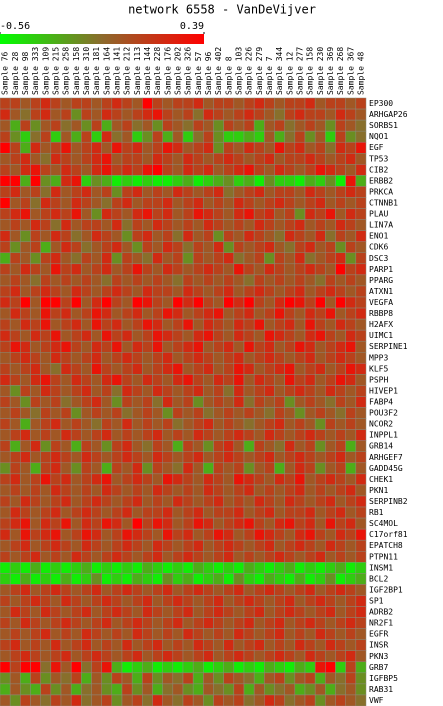 This screenshot has height=706, width=443. Describe the element at coordinates (388, 114) in the screenshot. I see `y-tick-label: ARHGAP26` at that location.